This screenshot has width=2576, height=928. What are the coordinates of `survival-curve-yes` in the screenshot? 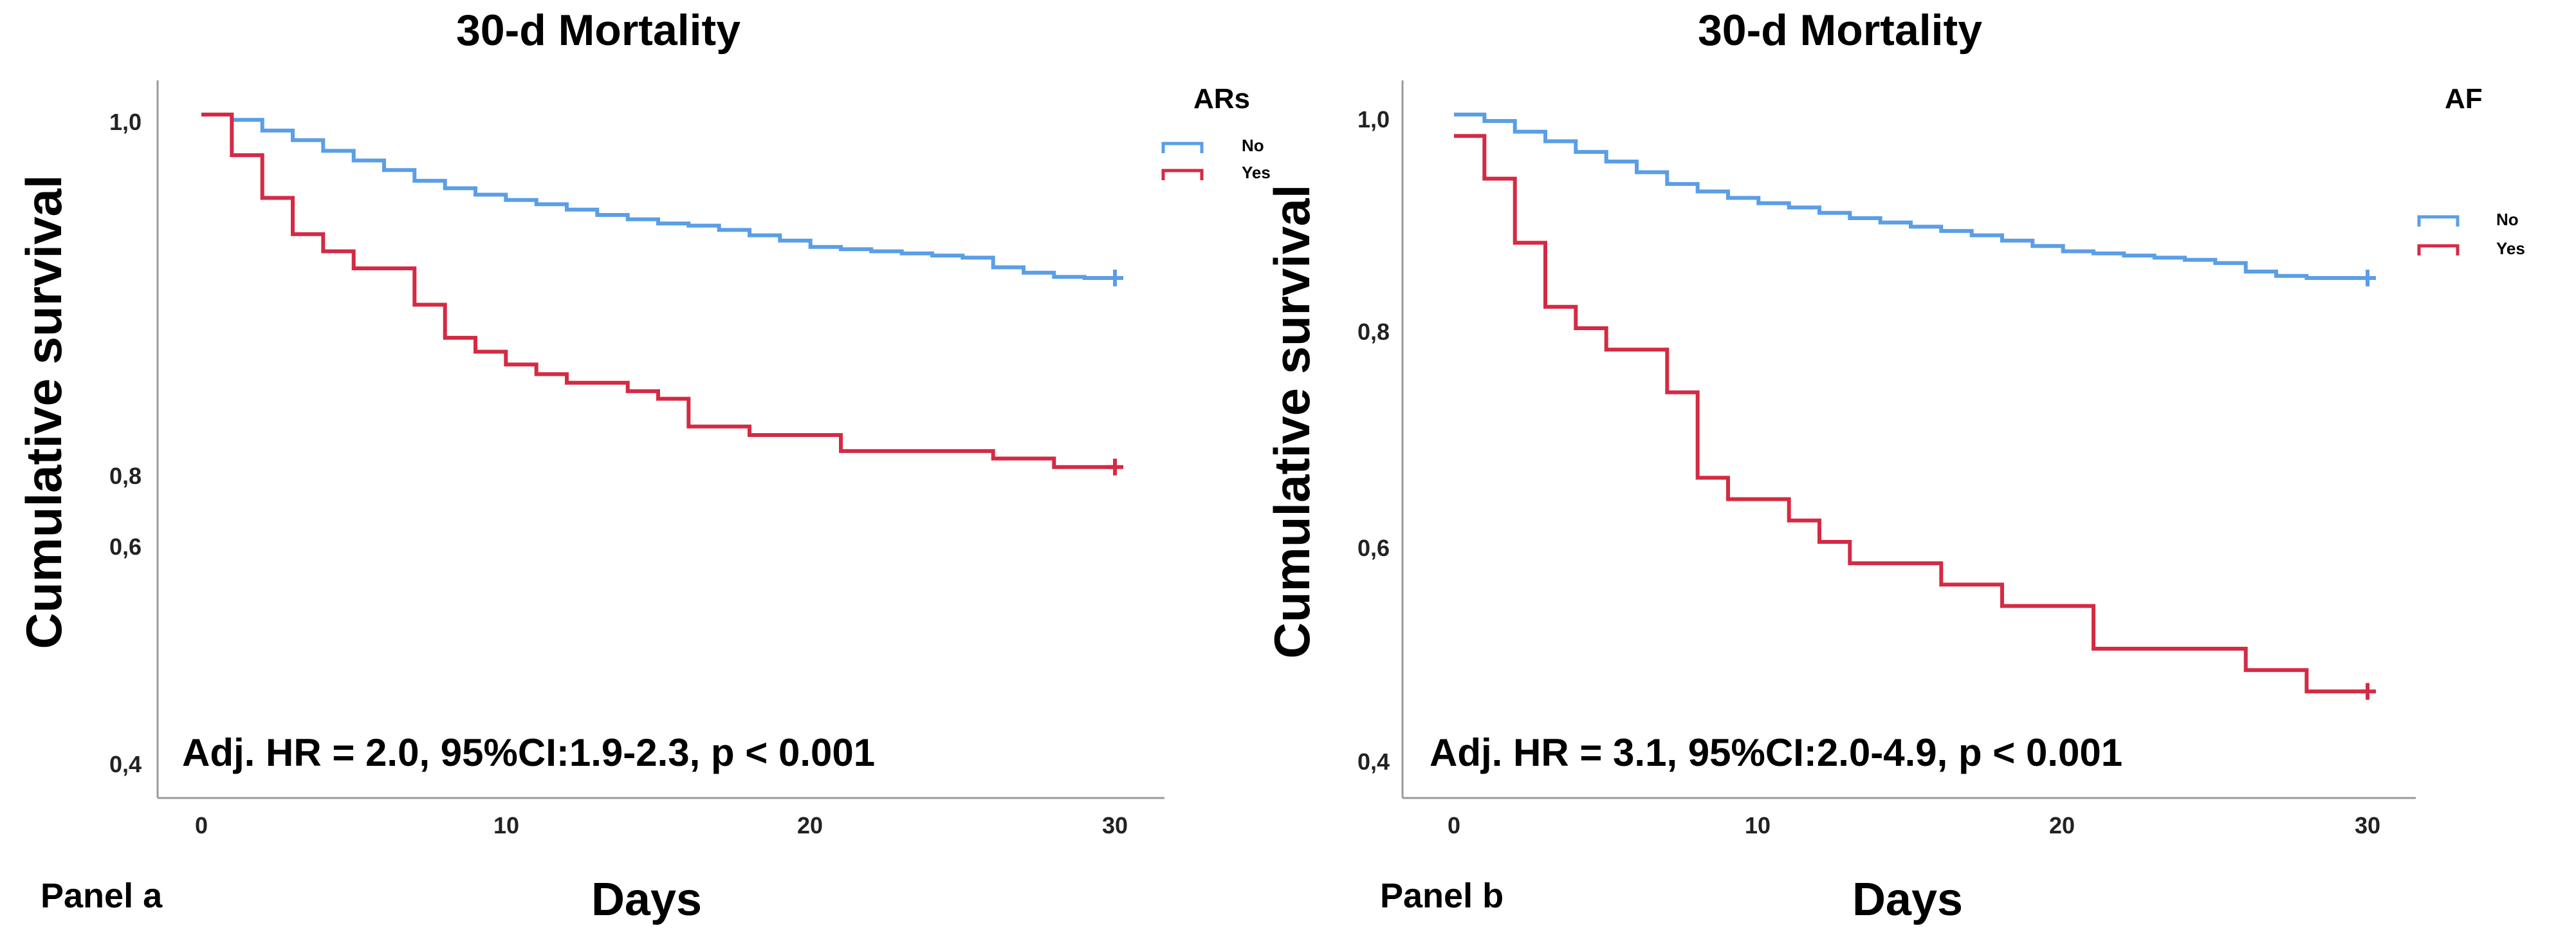 It's located at (658, 291).